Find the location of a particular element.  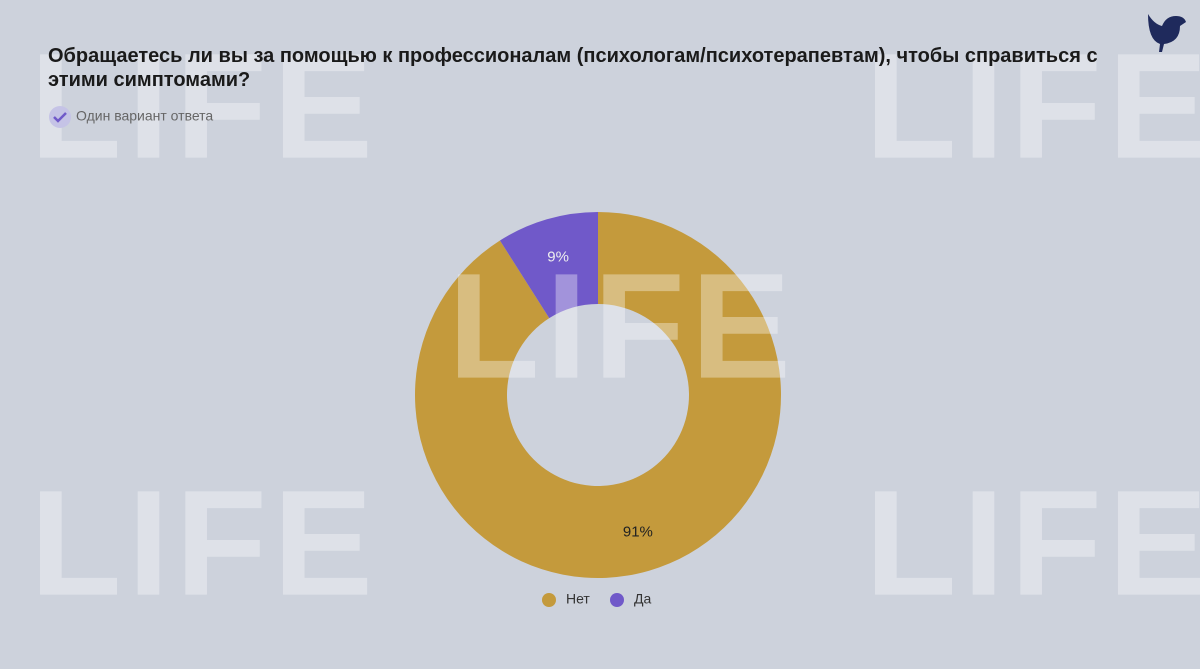

donut-slice is located at coordinates (548, 265).